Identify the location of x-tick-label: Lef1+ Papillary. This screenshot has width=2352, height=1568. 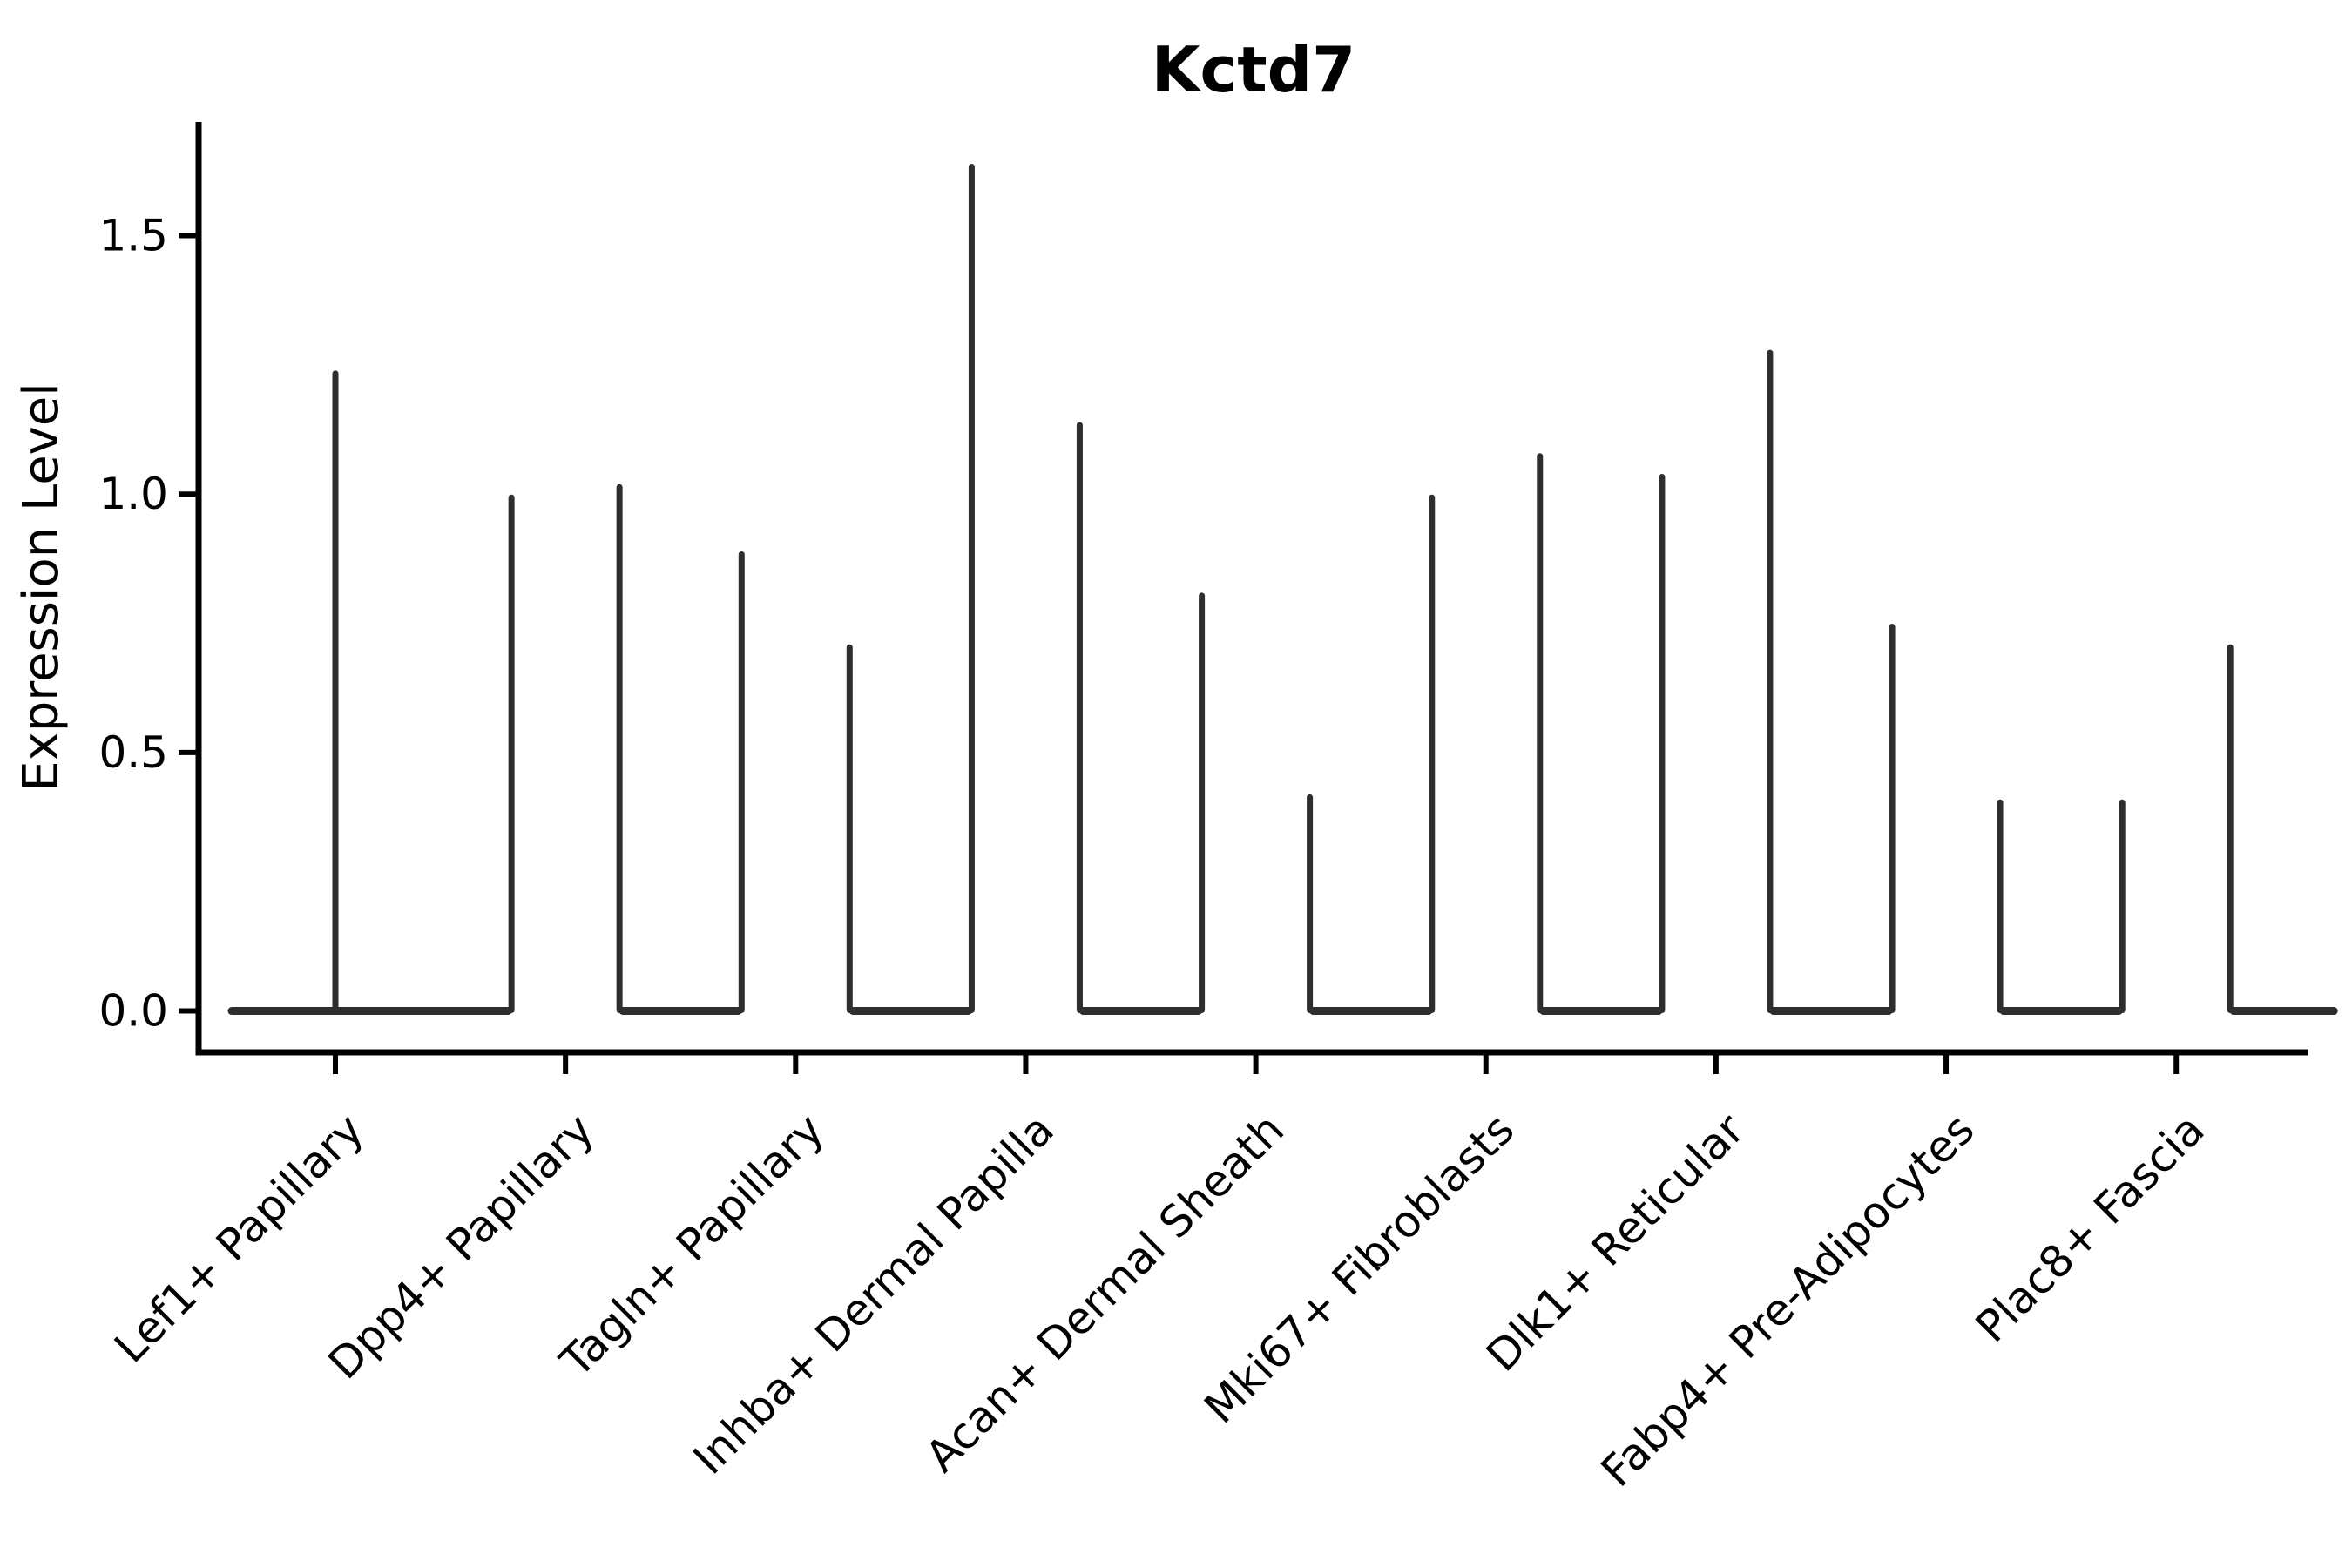
(239, 1238).